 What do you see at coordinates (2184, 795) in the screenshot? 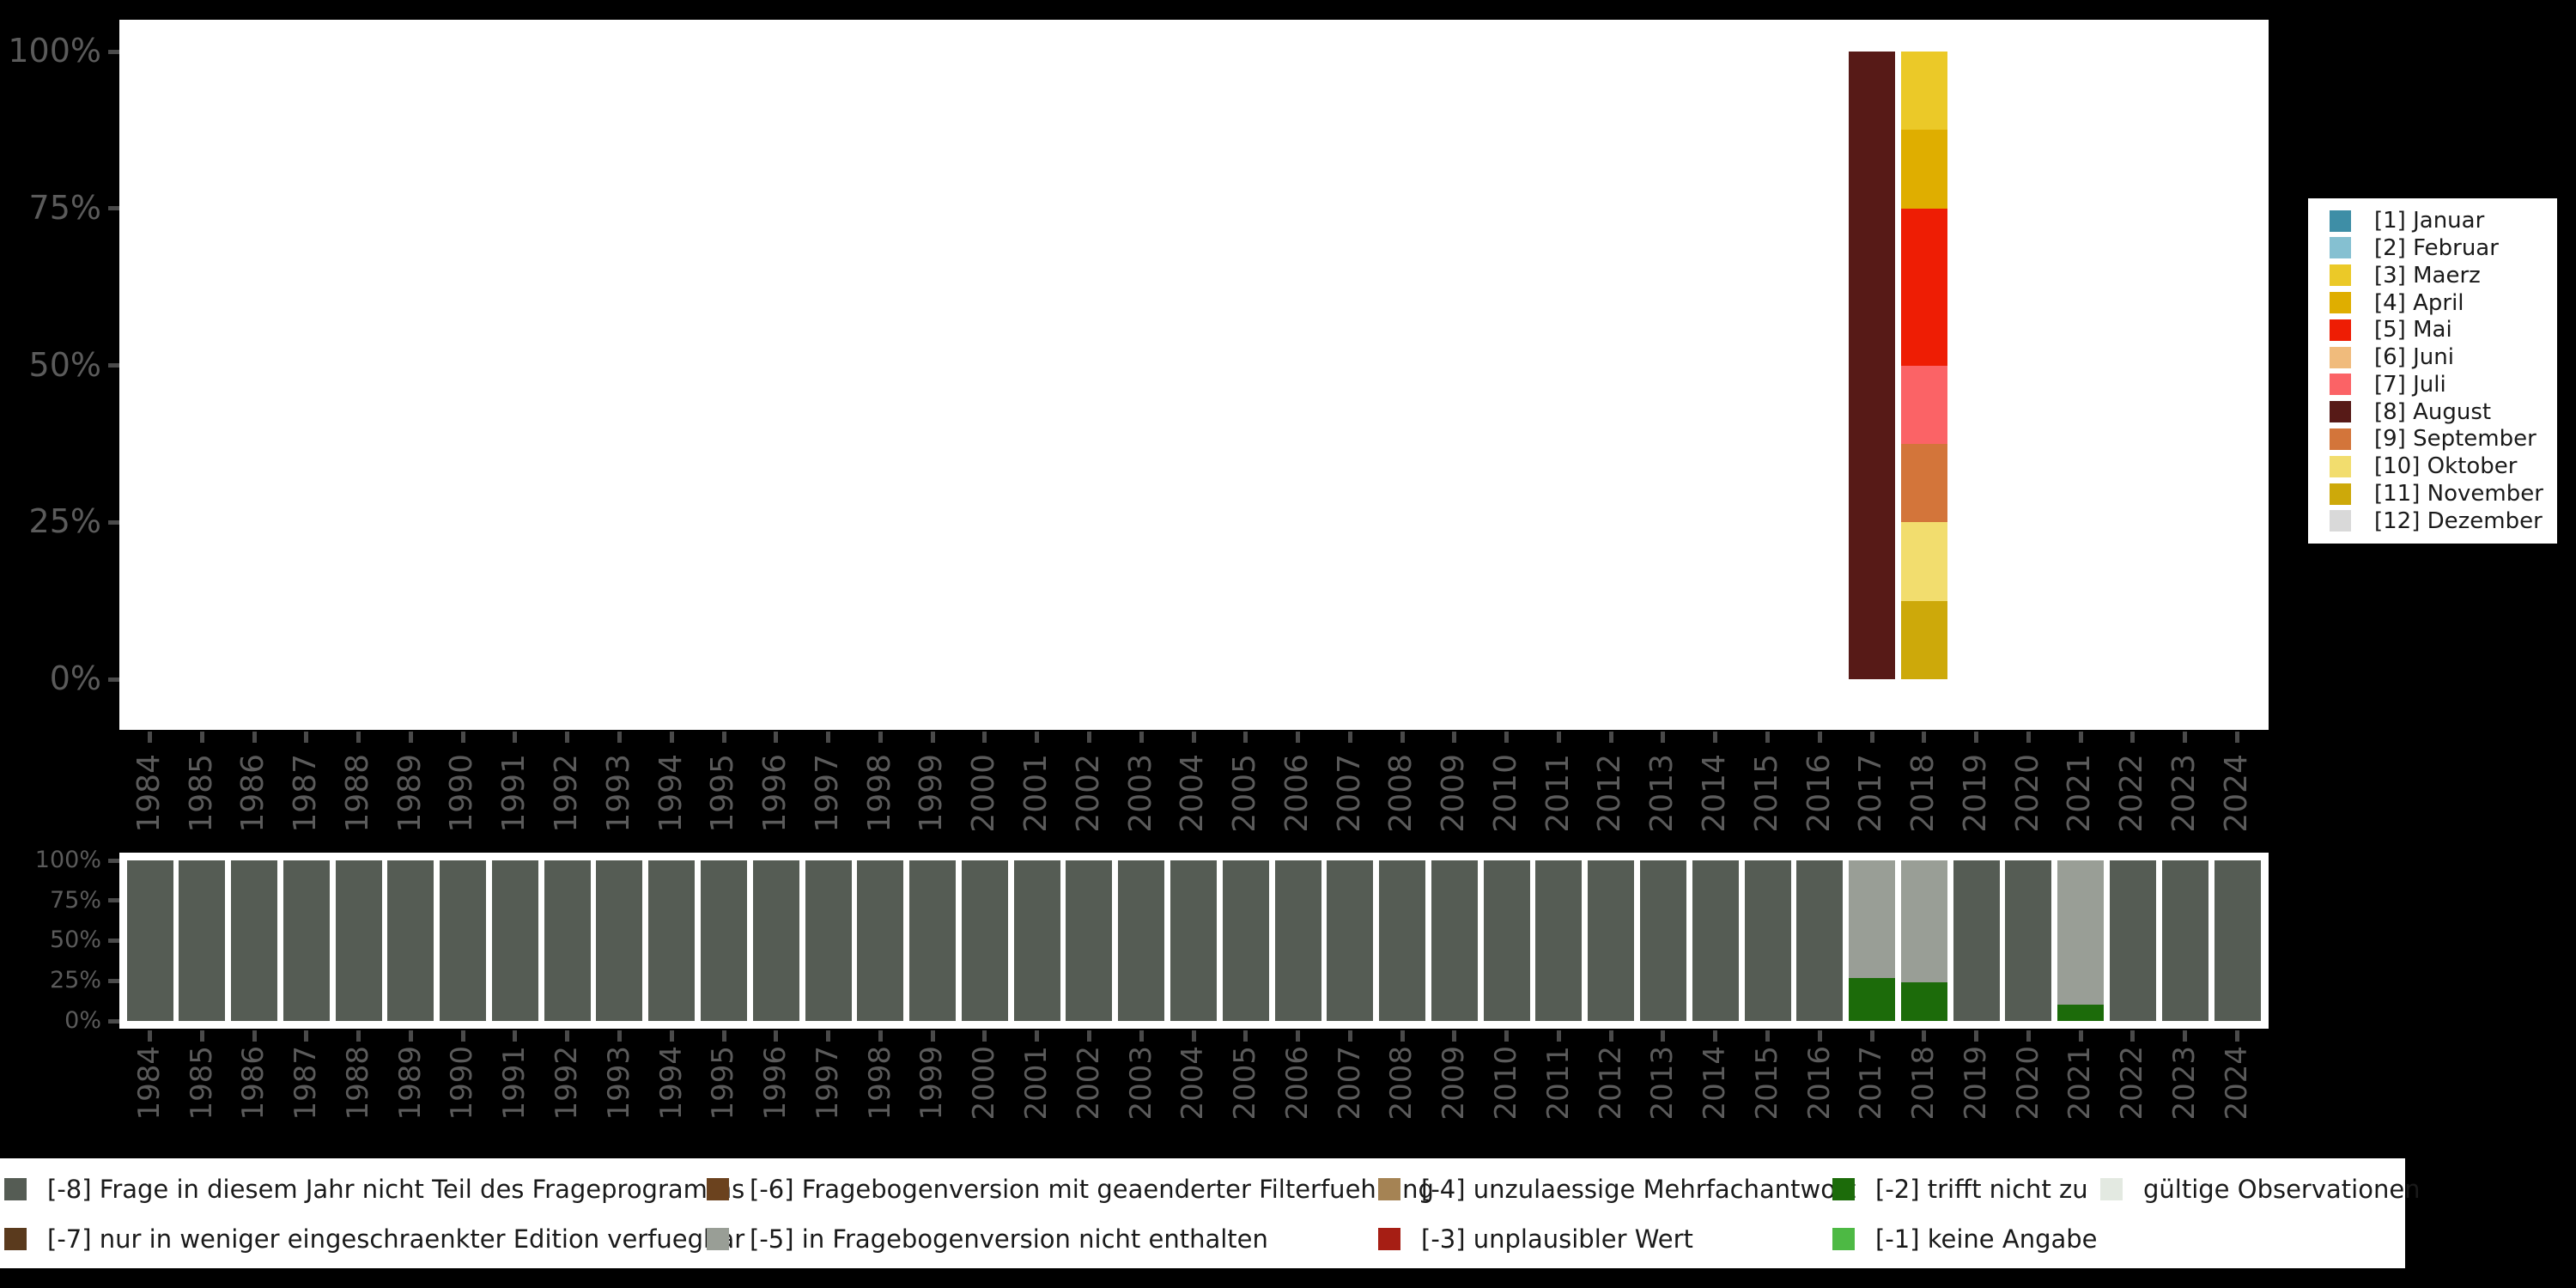
I see `x-tick-label: 2023` at bounding box center [2184, 795].